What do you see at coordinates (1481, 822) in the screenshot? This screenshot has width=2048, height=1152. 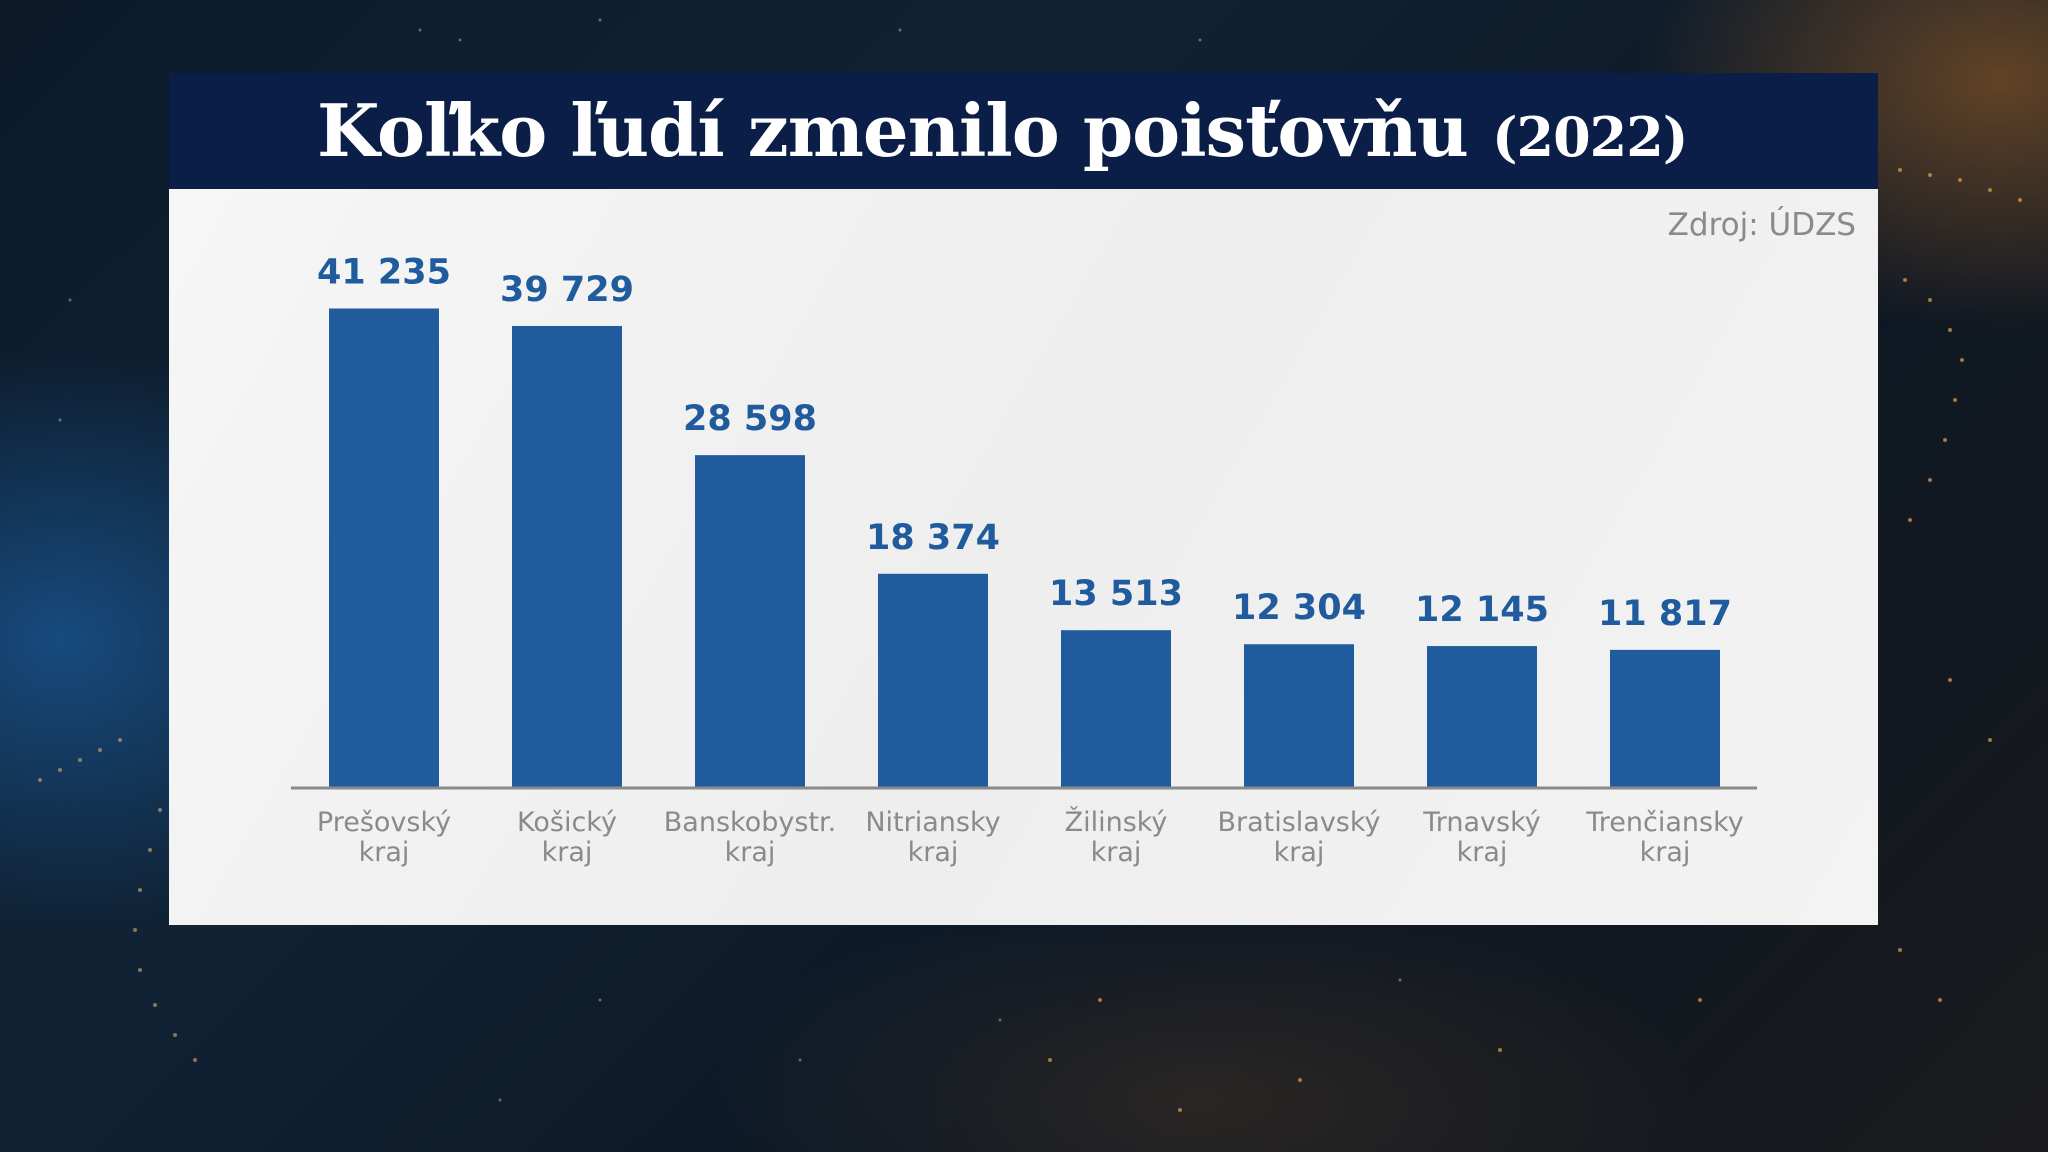 I see `category-label: Trnavský` at bounding box center [1481, 822].